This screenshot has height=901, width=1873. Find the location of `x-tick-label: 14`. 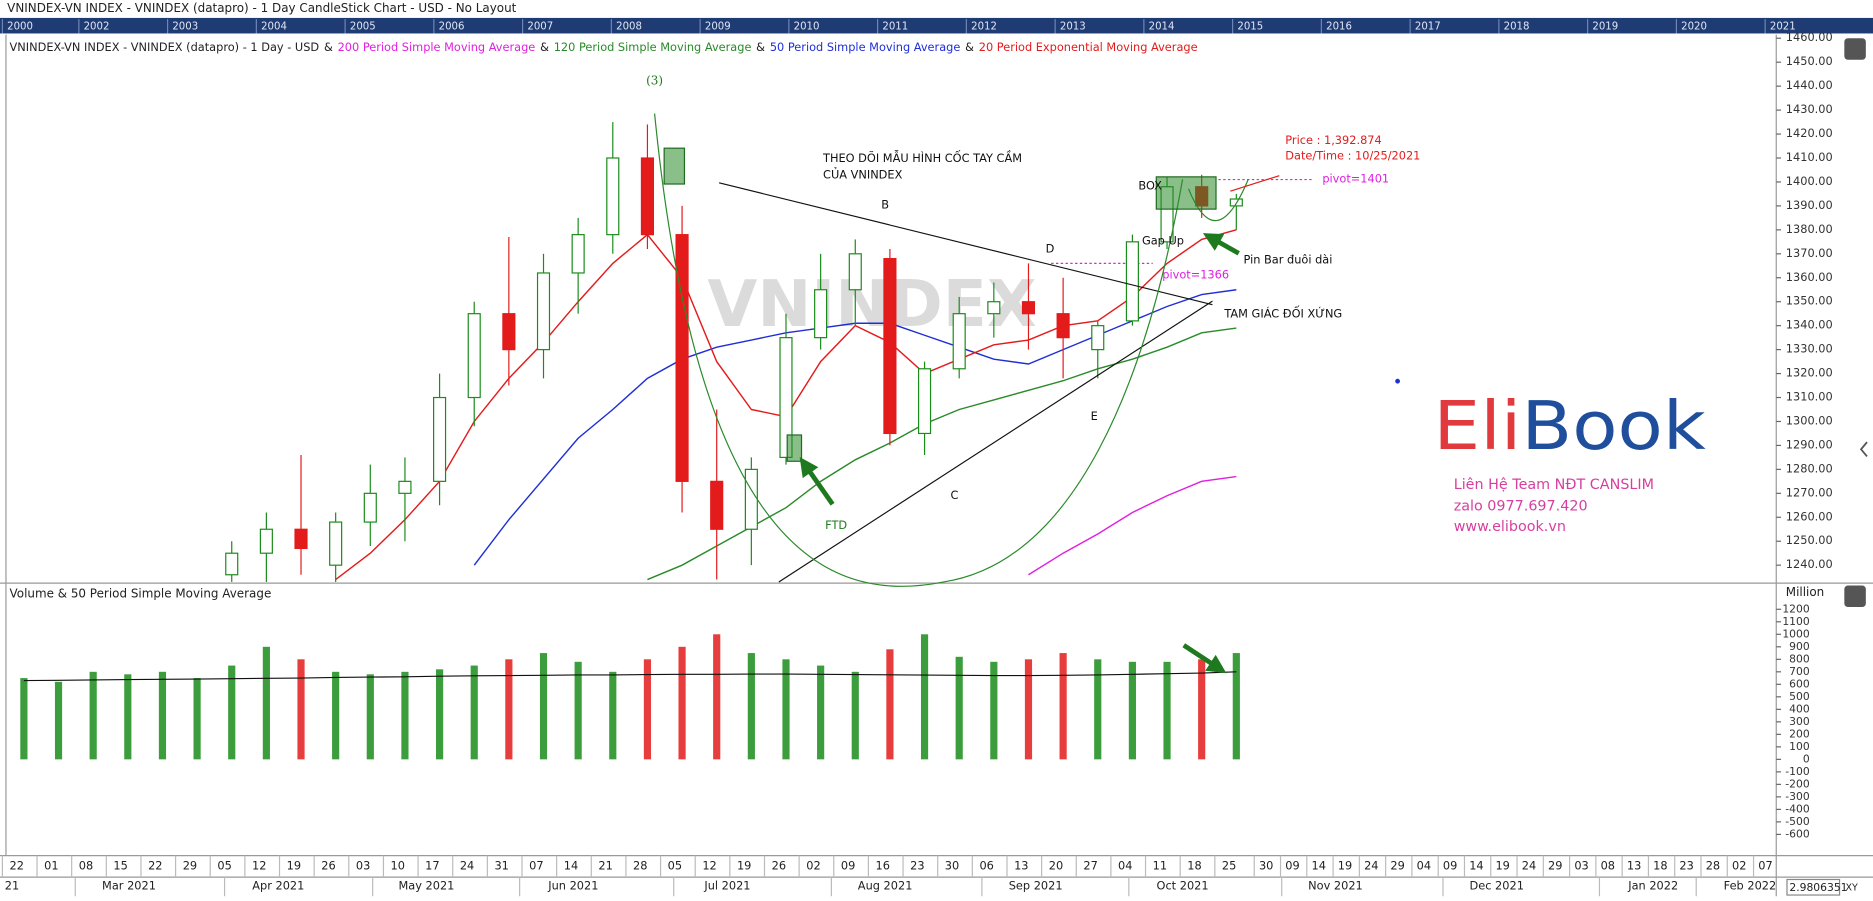

x-tick-label: 14 is located at coordinates (1476, 865).